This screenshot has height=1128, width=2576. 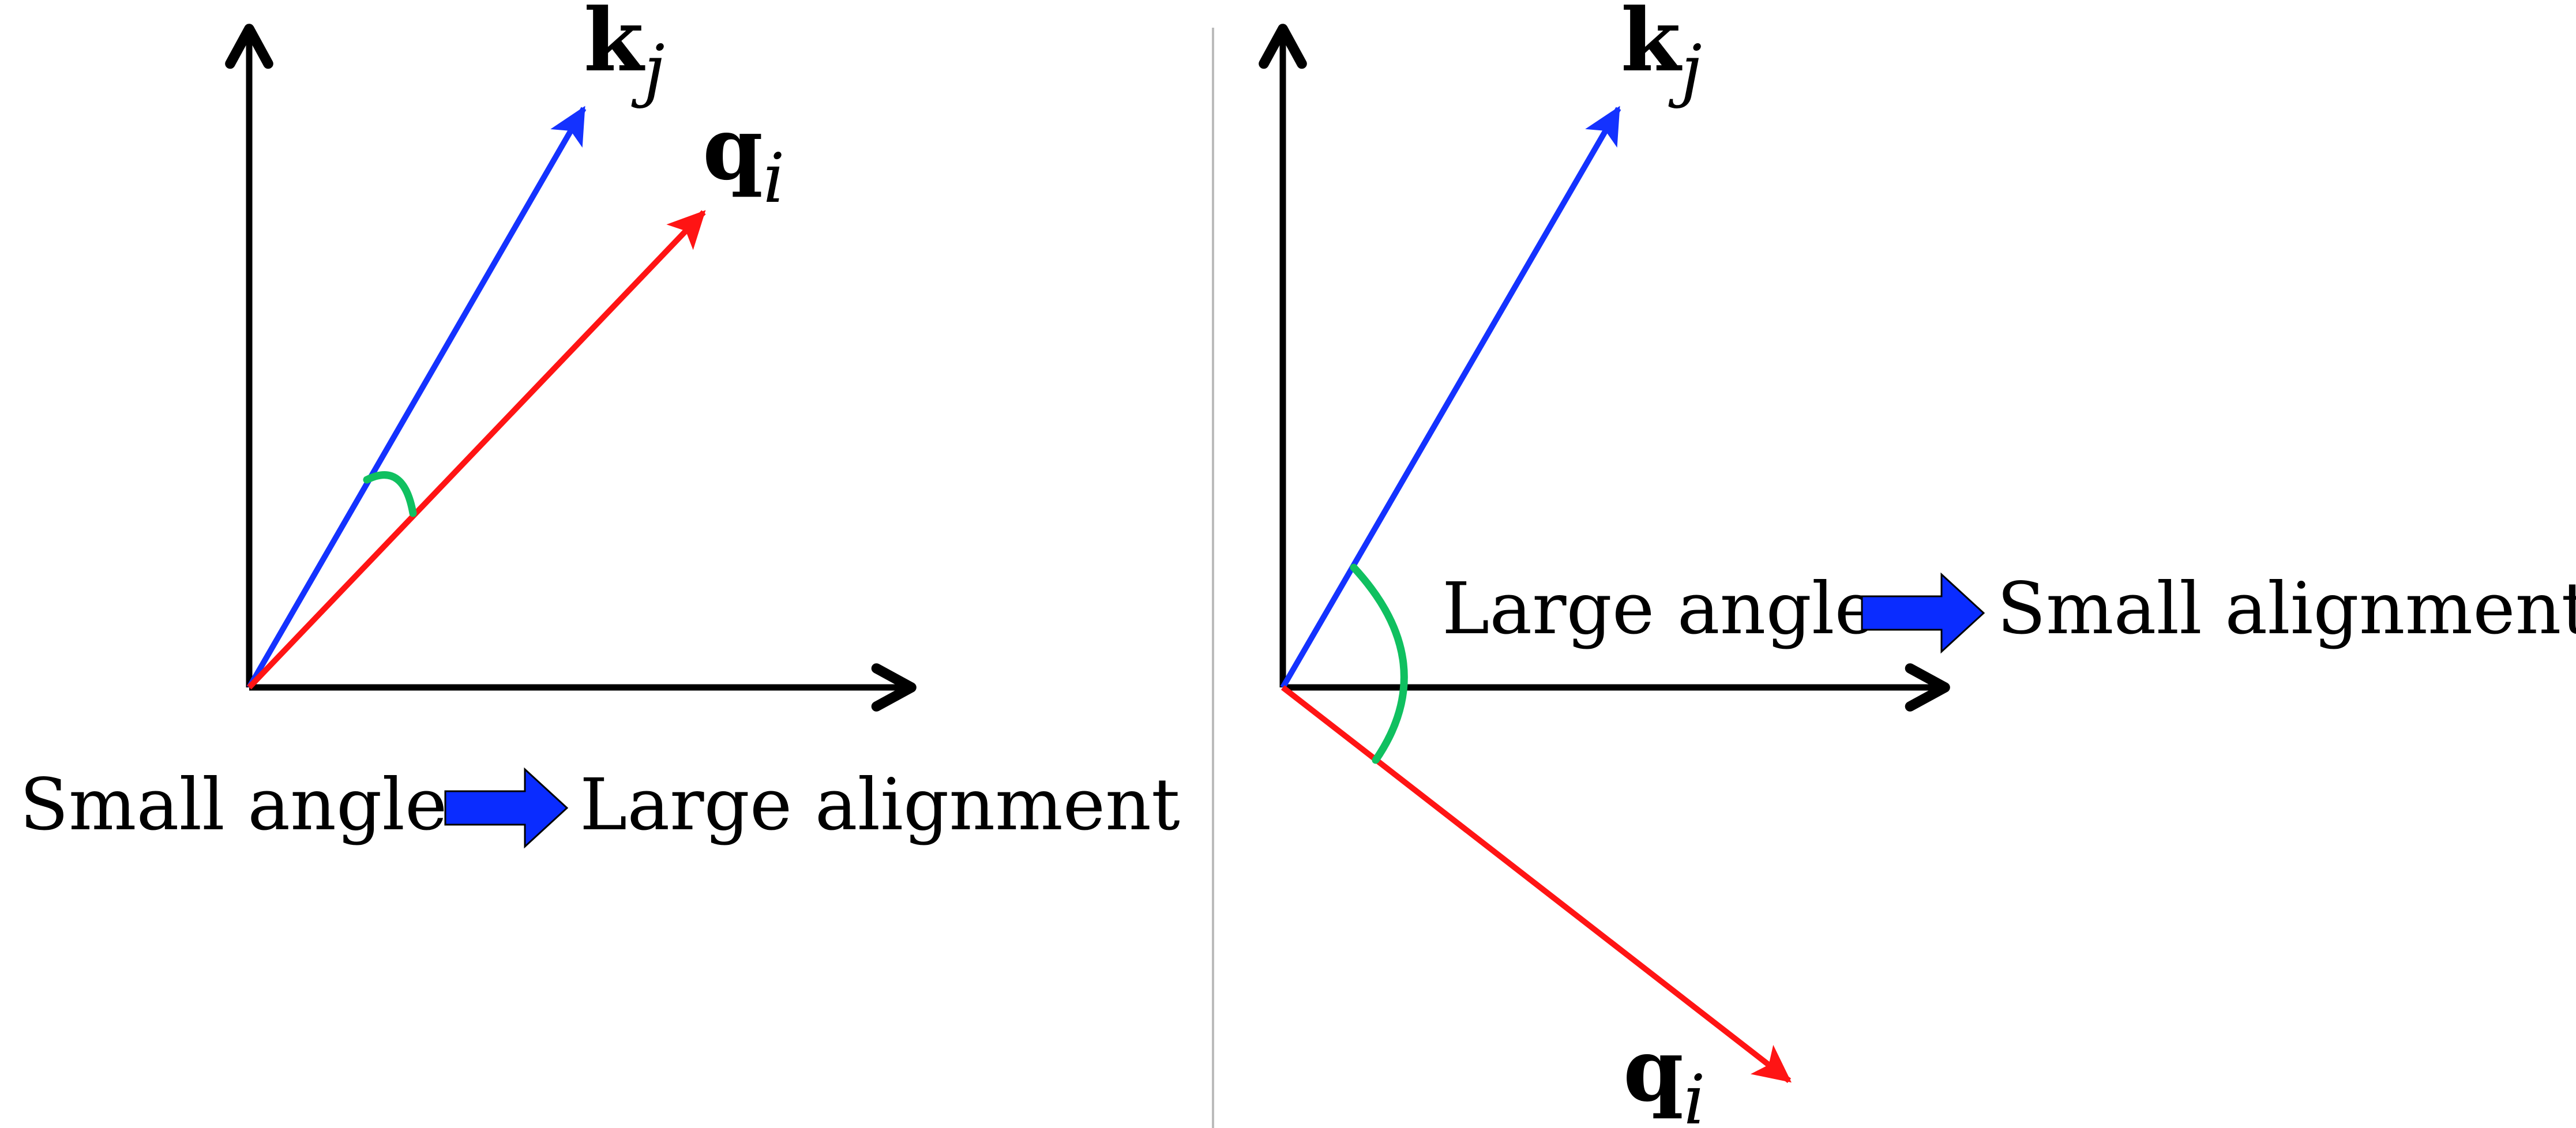 What do you see at coordinates (1379, 663) in the screenshot?
I see `right-angle-arc` at bounding box center [1379, 663].